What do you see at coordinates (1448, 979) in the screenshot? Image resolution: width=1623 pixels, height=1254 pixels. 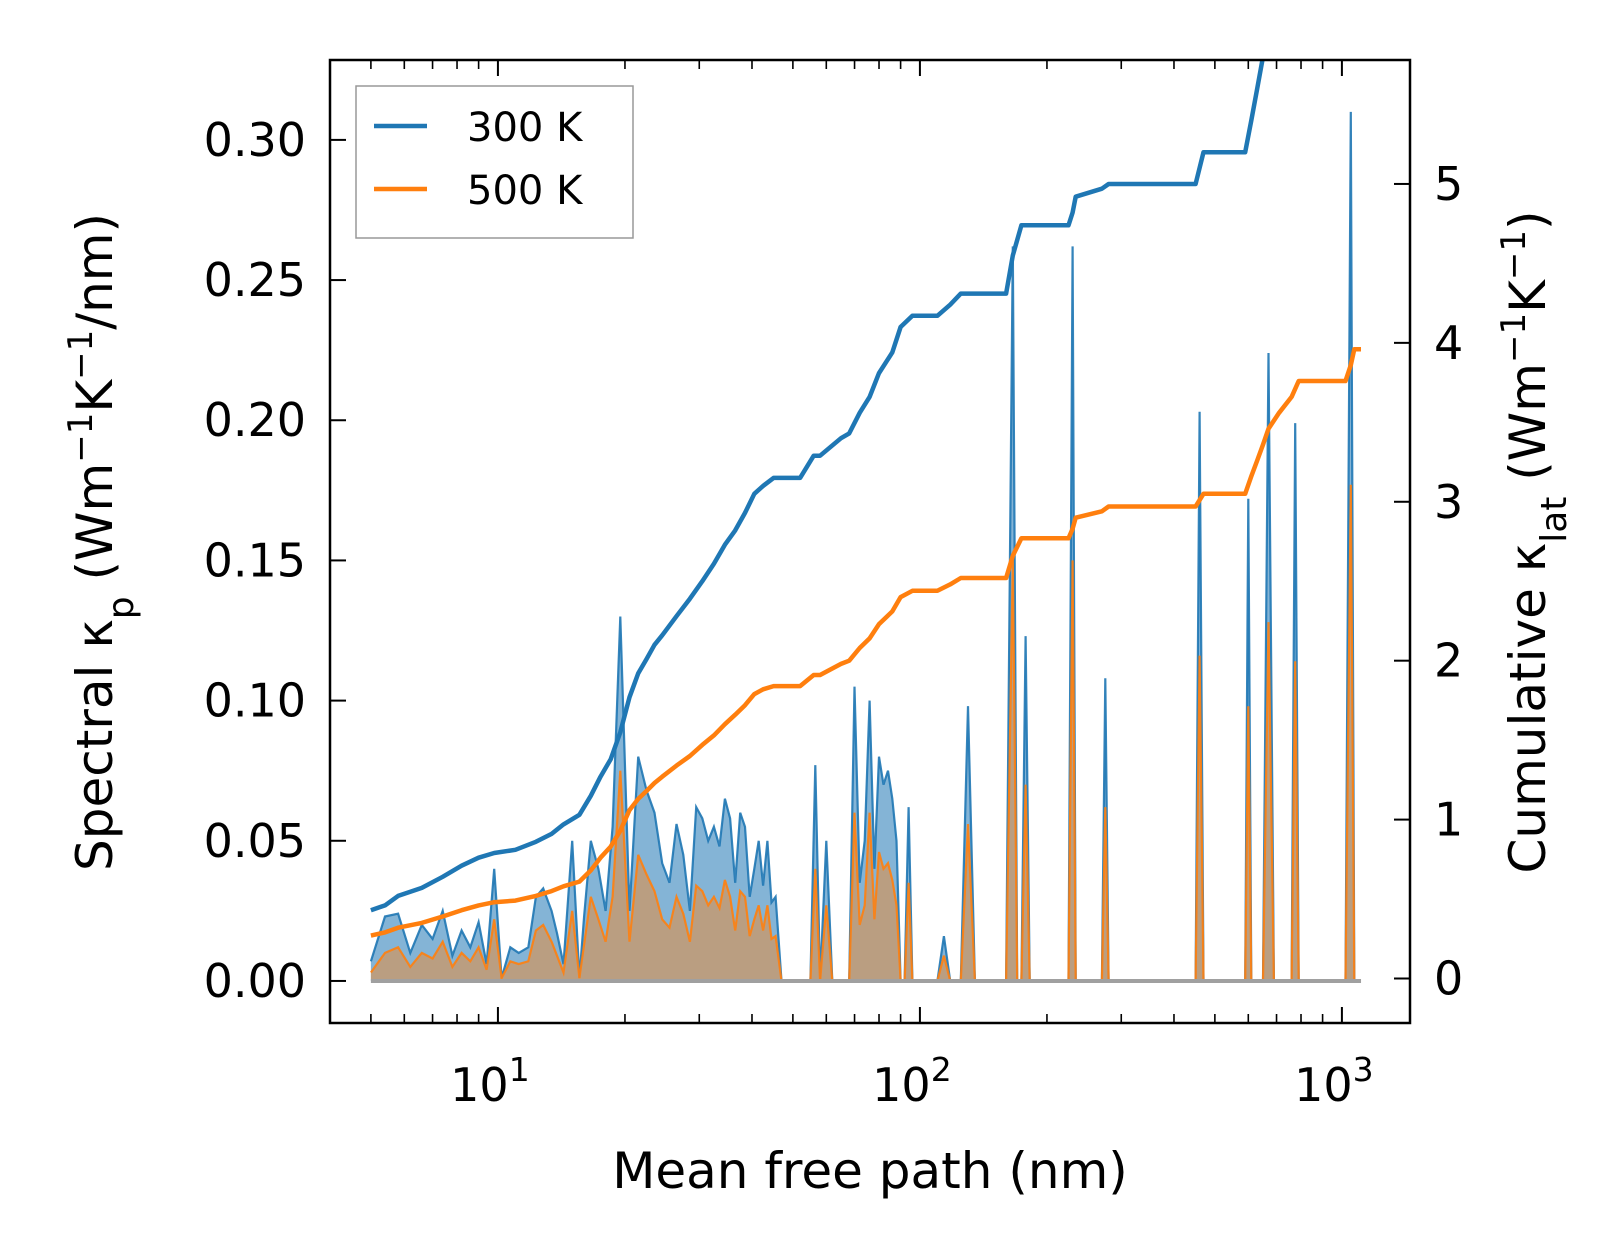 I see `right-tick-label: 0` at bounding box center [1448, 979].